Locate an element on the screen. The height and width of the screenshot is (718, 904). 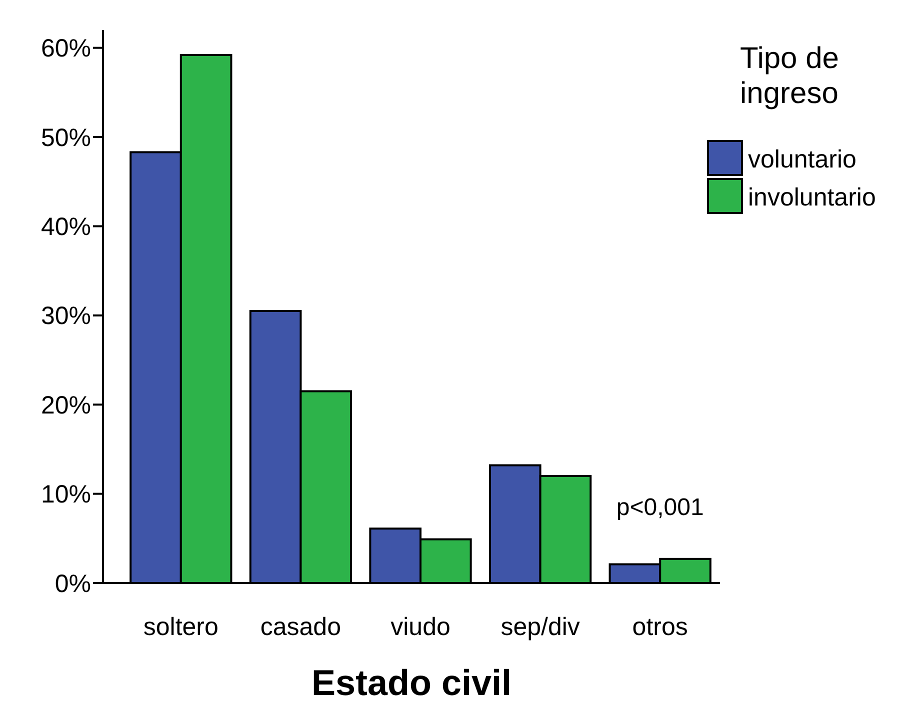
x-axis-title: Estado civil is located at coordinates (411, 682).